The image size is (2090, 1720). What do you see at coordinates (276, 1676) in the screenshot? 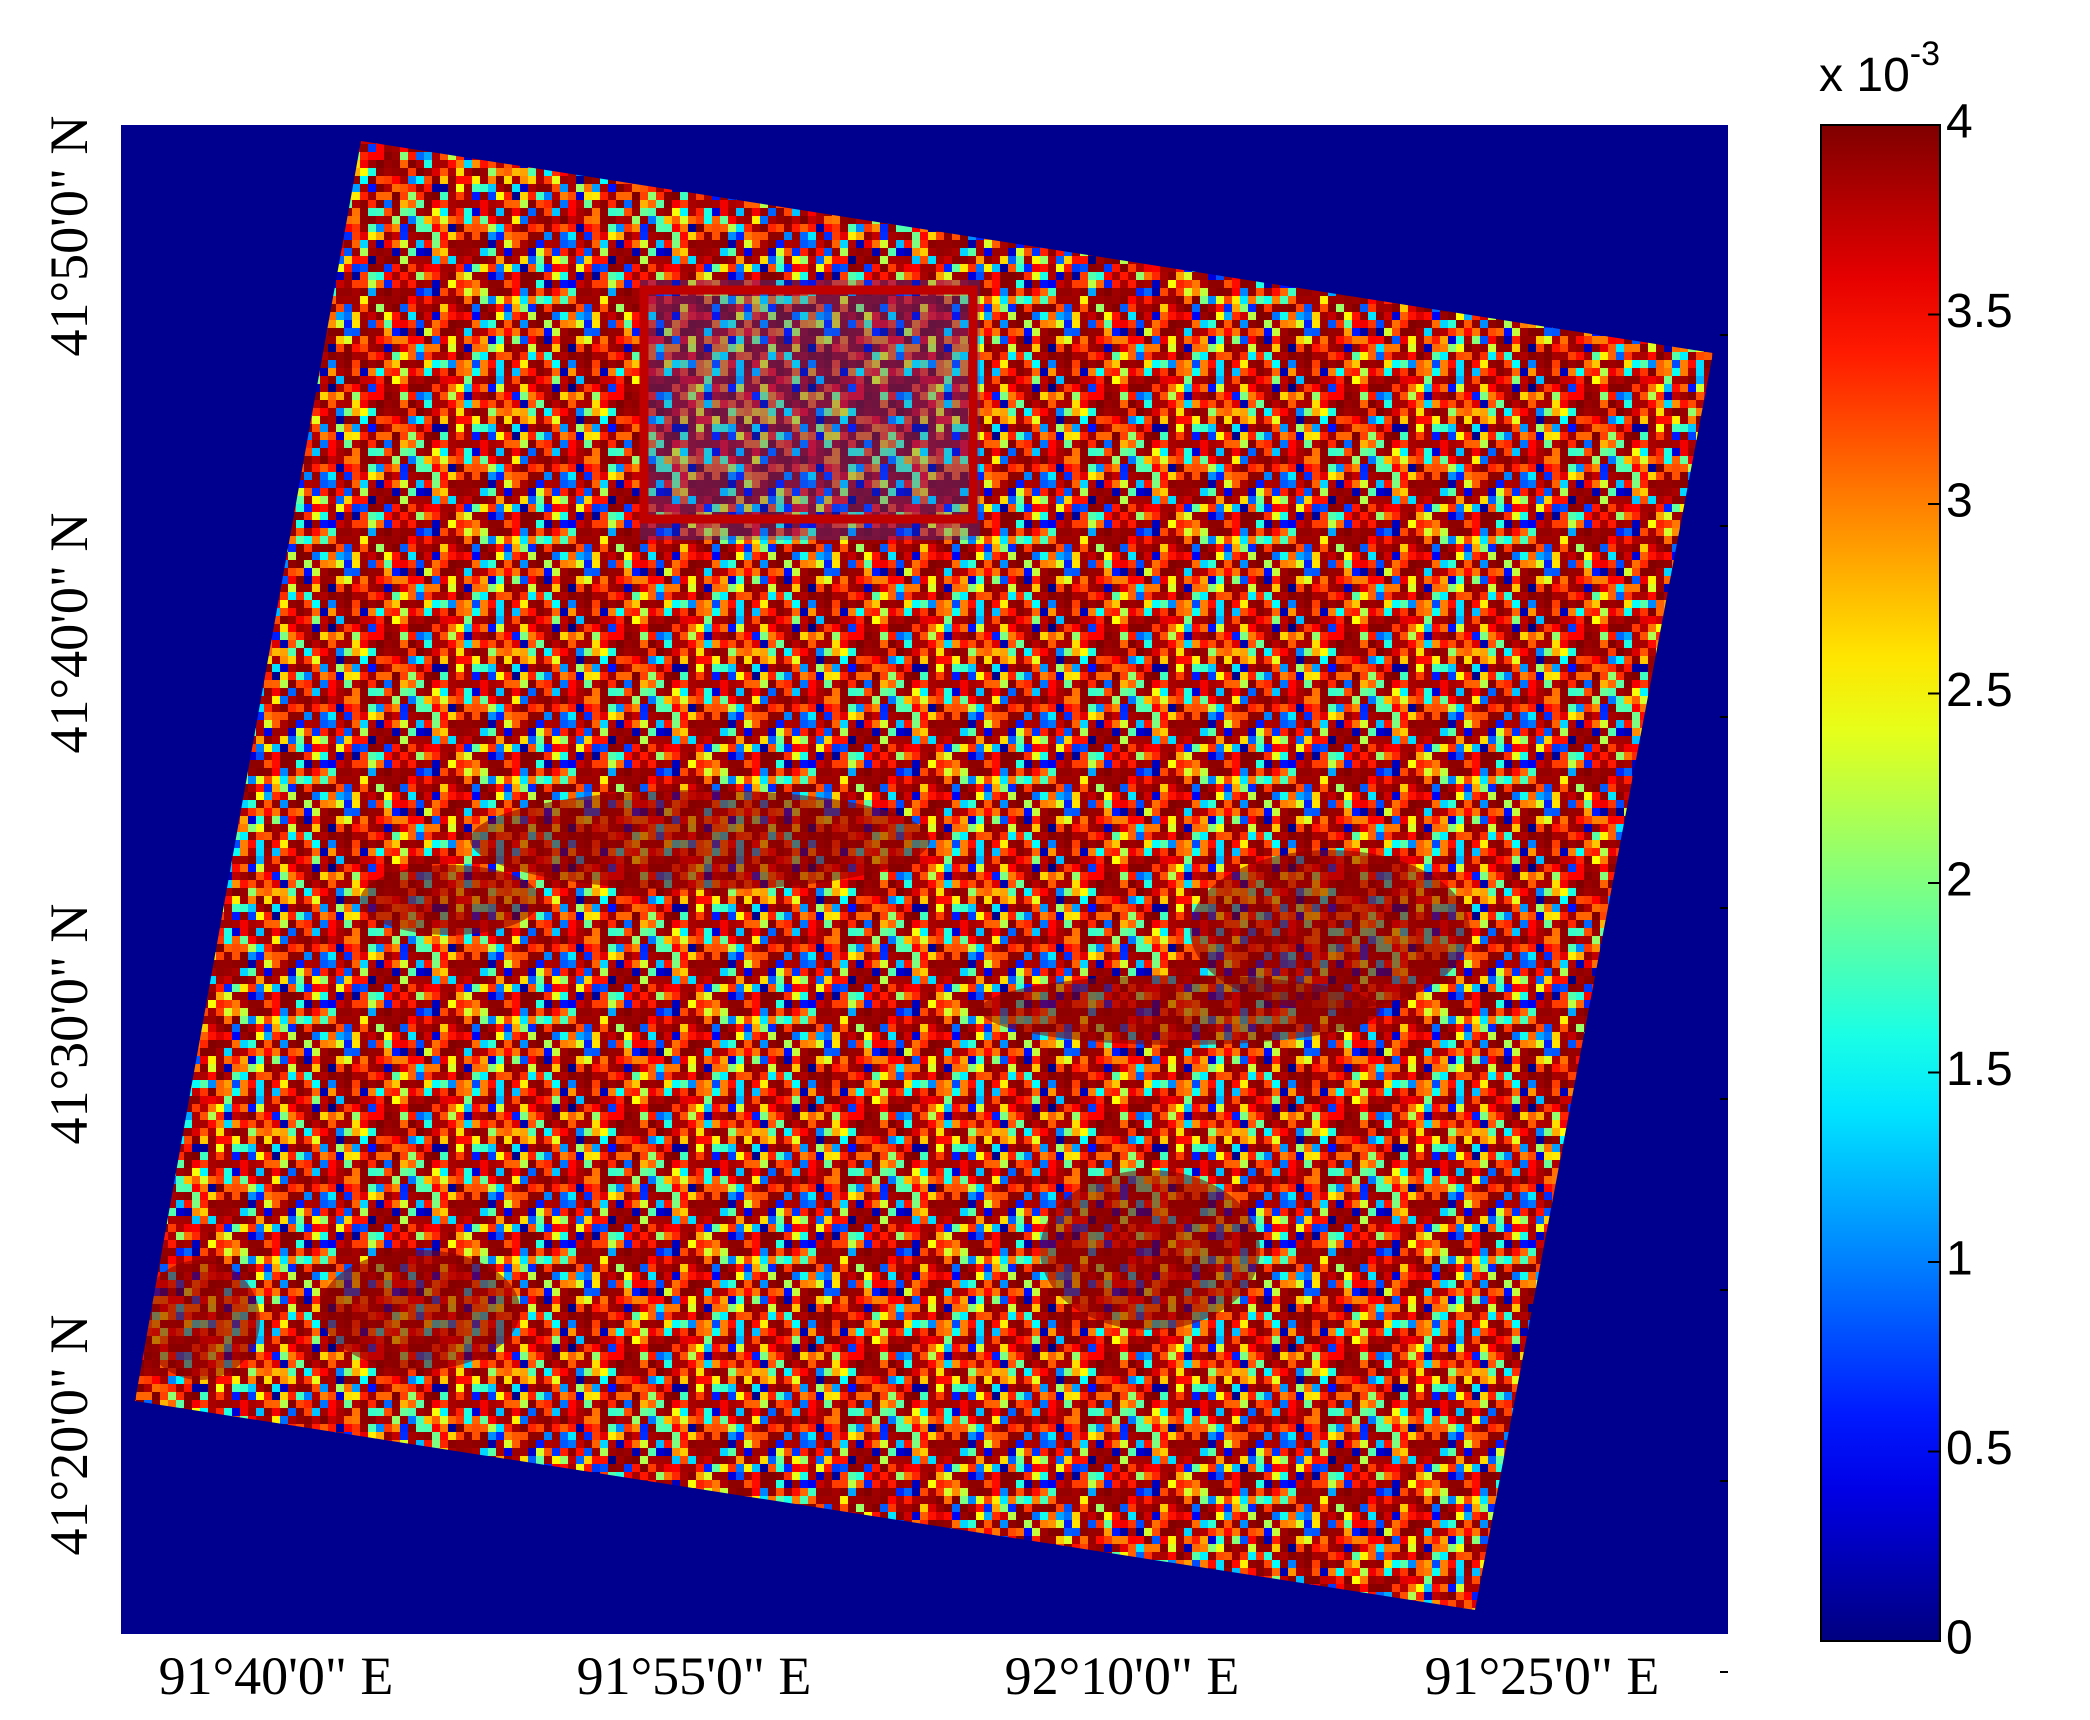
I see `x-tick-label: 91°40'0" E` at bounding box center [276, 1676].